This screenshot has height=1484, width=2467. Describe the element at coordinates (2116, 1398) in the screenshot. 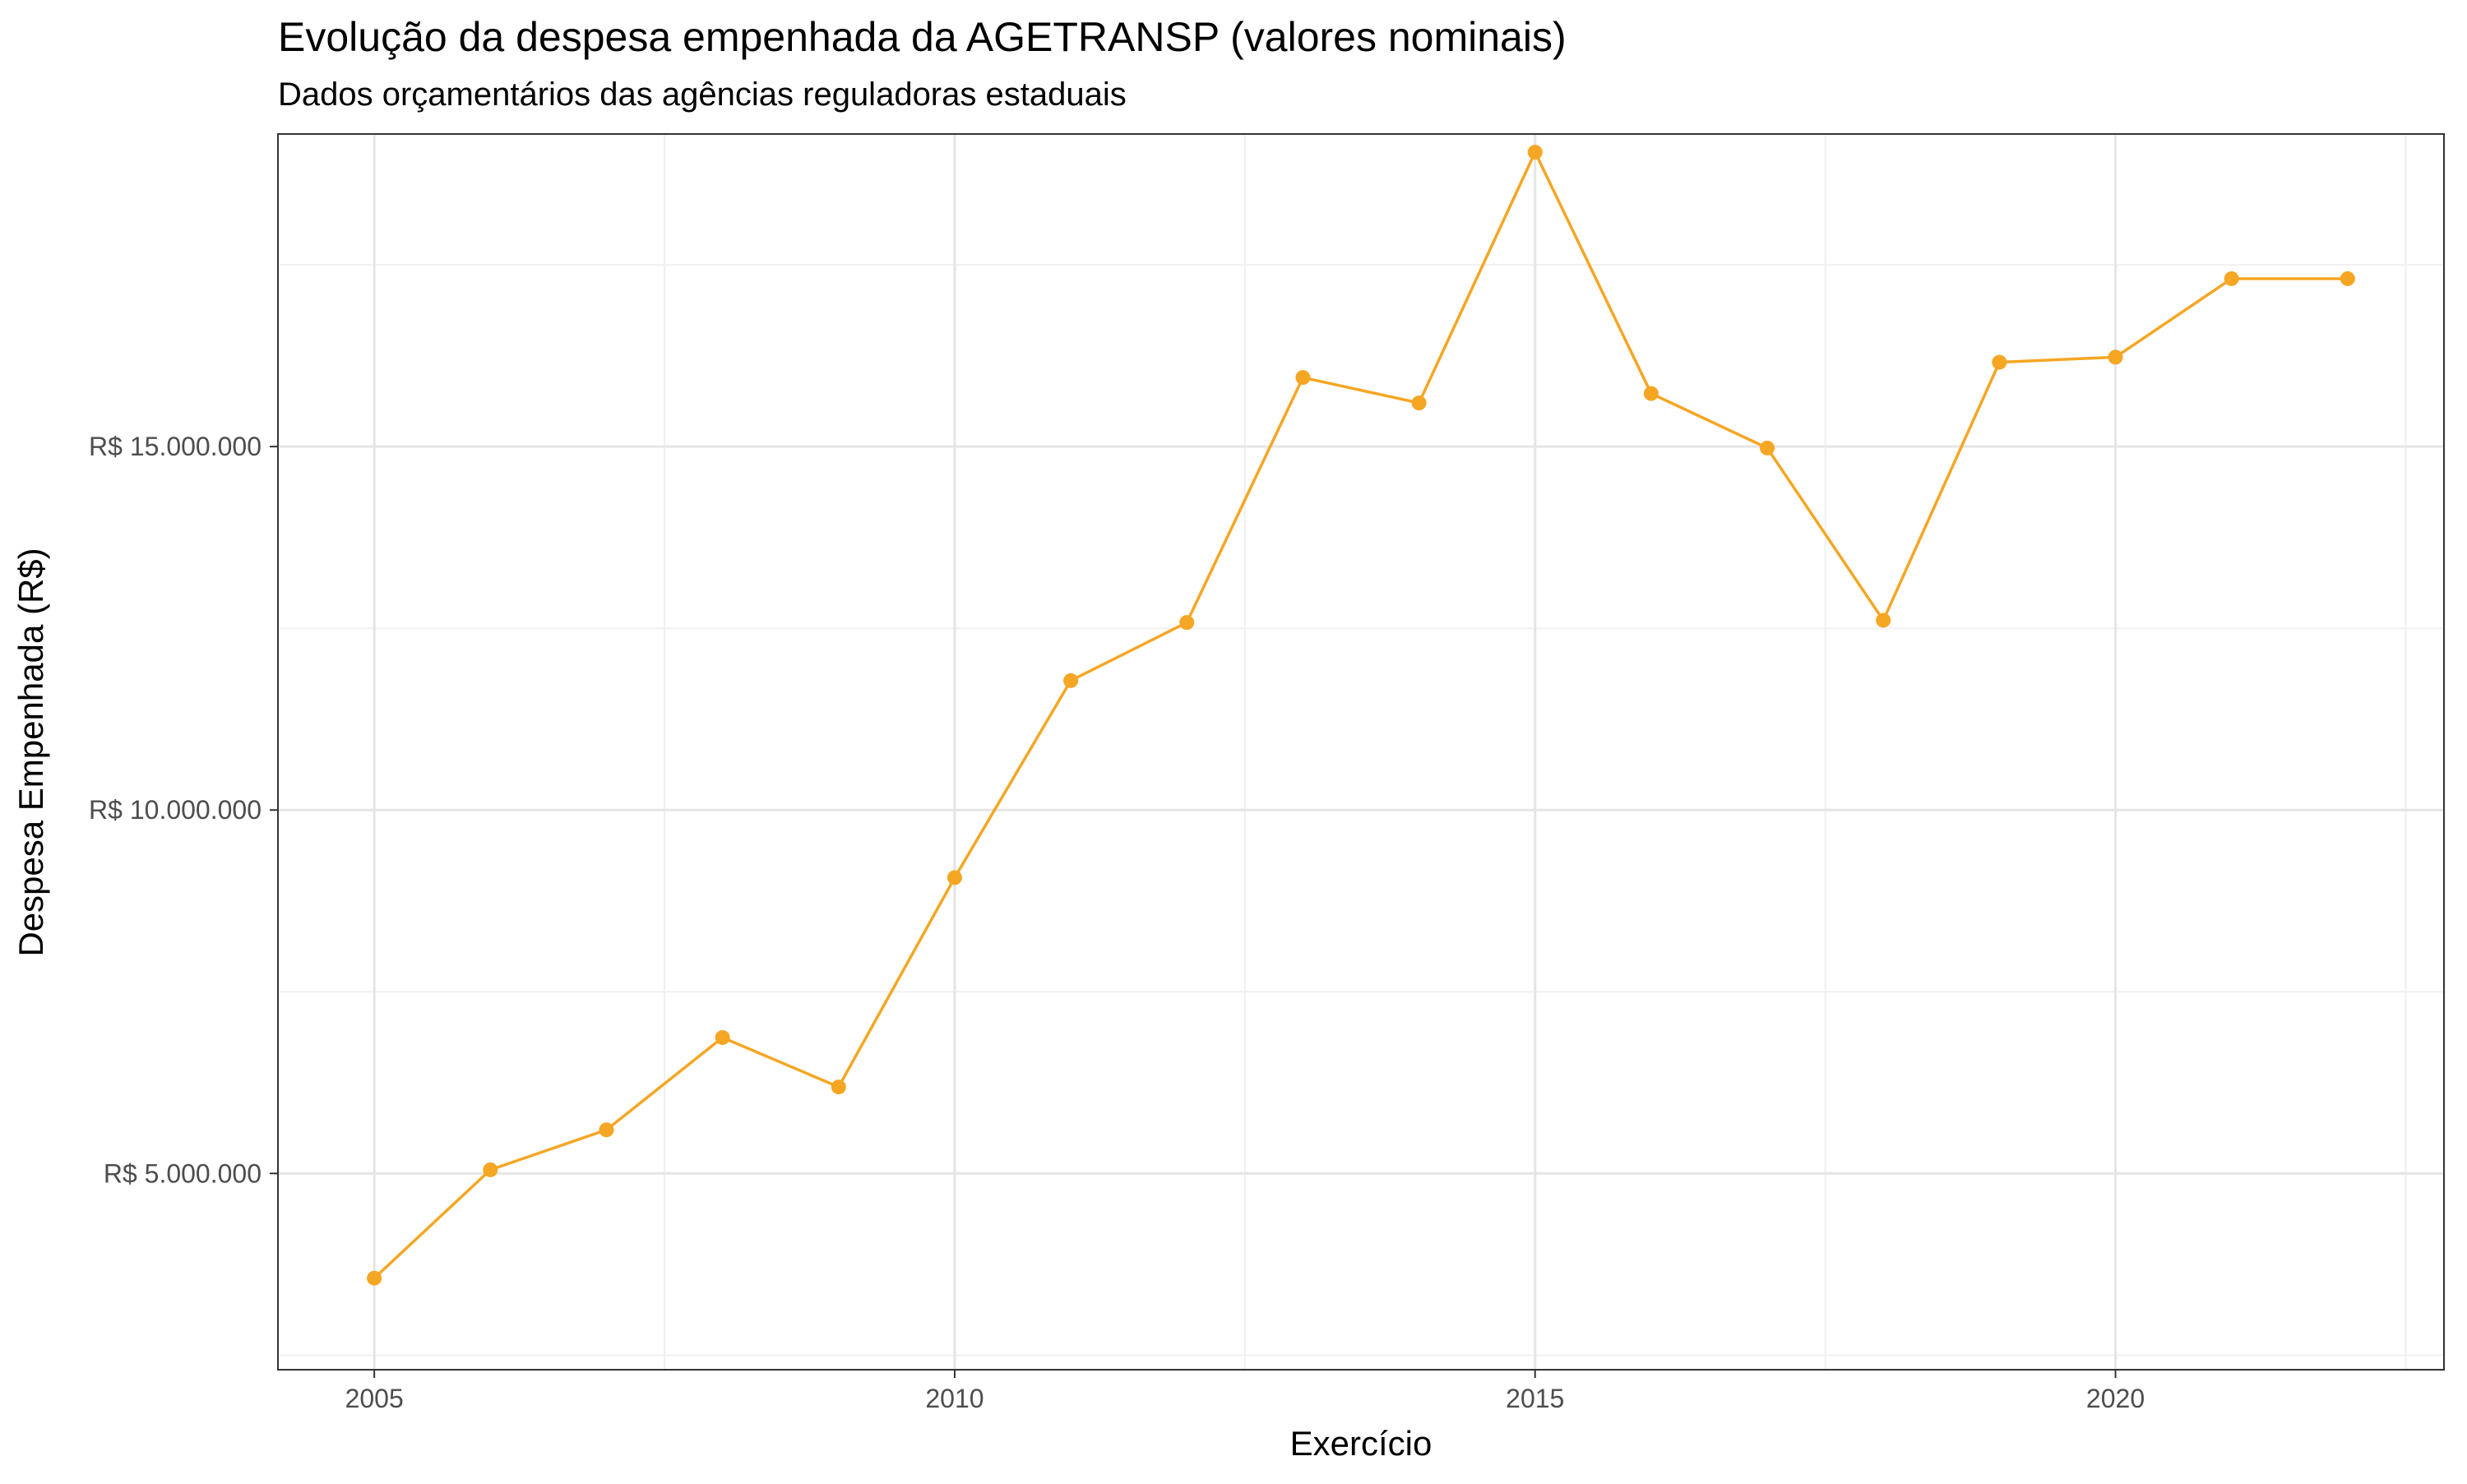

I see `x-tick-label: 2020` at that location.